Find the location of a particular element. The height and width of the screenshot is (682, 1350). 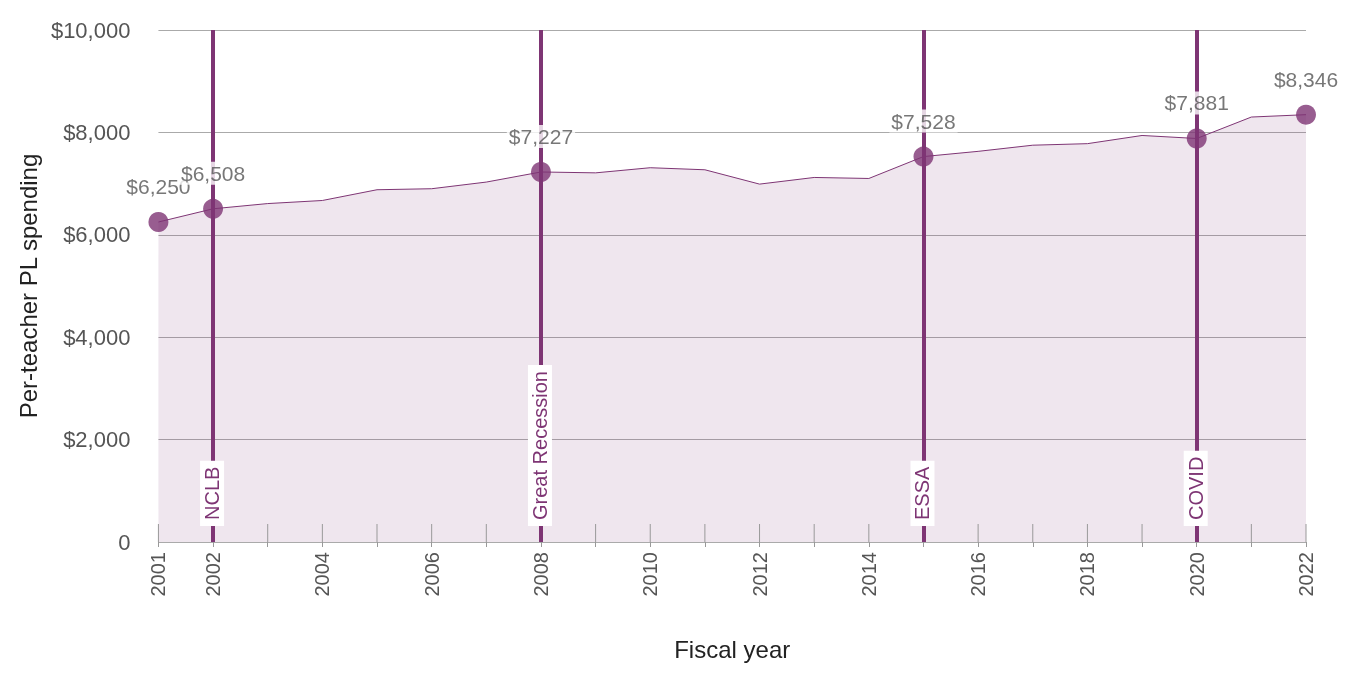

x-axis-title: Fiscal year is located at coordinates (732, 649).